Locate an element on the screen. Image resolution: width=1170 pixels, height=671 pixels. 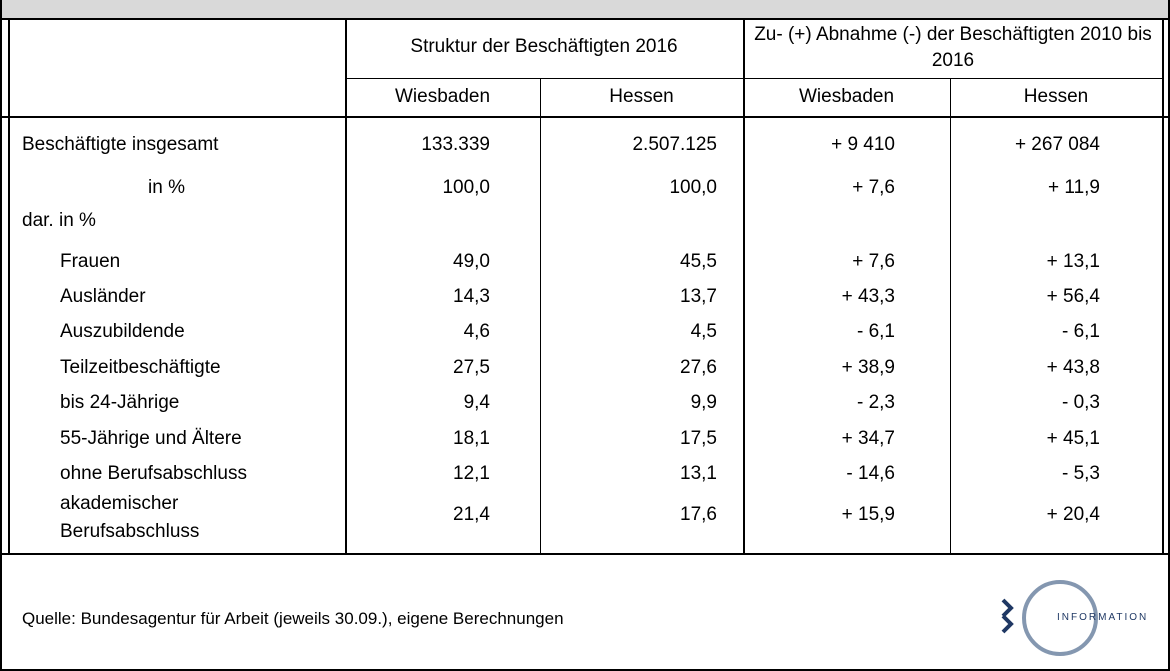
cell: + 15,9 is located at coordinates (868, 514).